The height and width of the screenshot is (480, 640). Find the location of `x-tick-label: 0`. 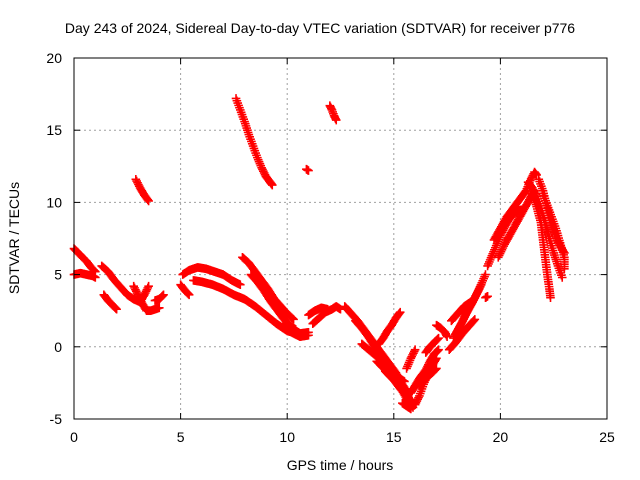

x-tick-label: 0 is located at coordinates (74, 437).